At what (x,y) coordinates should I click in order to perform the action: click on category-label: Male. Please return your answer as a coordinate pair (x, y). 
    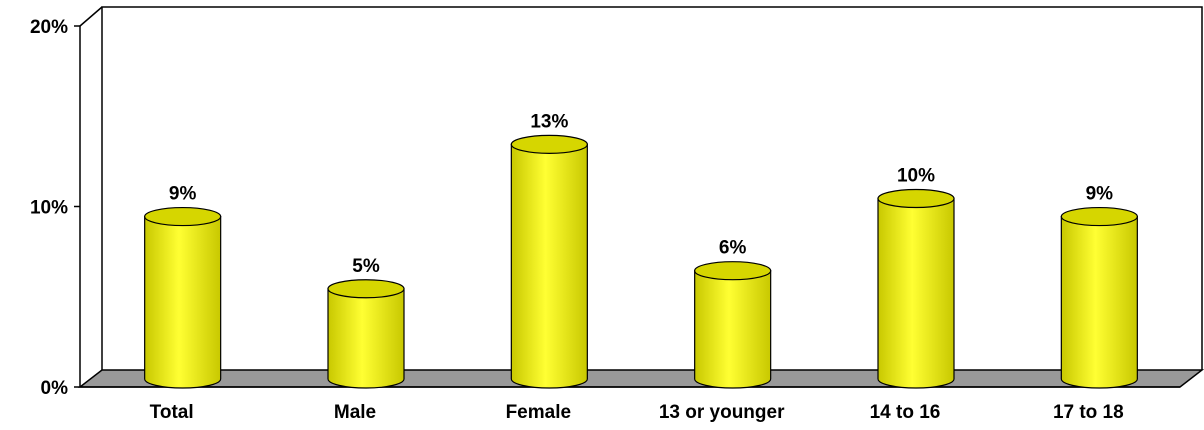
    Looking at the image, I should click on (355, 412).